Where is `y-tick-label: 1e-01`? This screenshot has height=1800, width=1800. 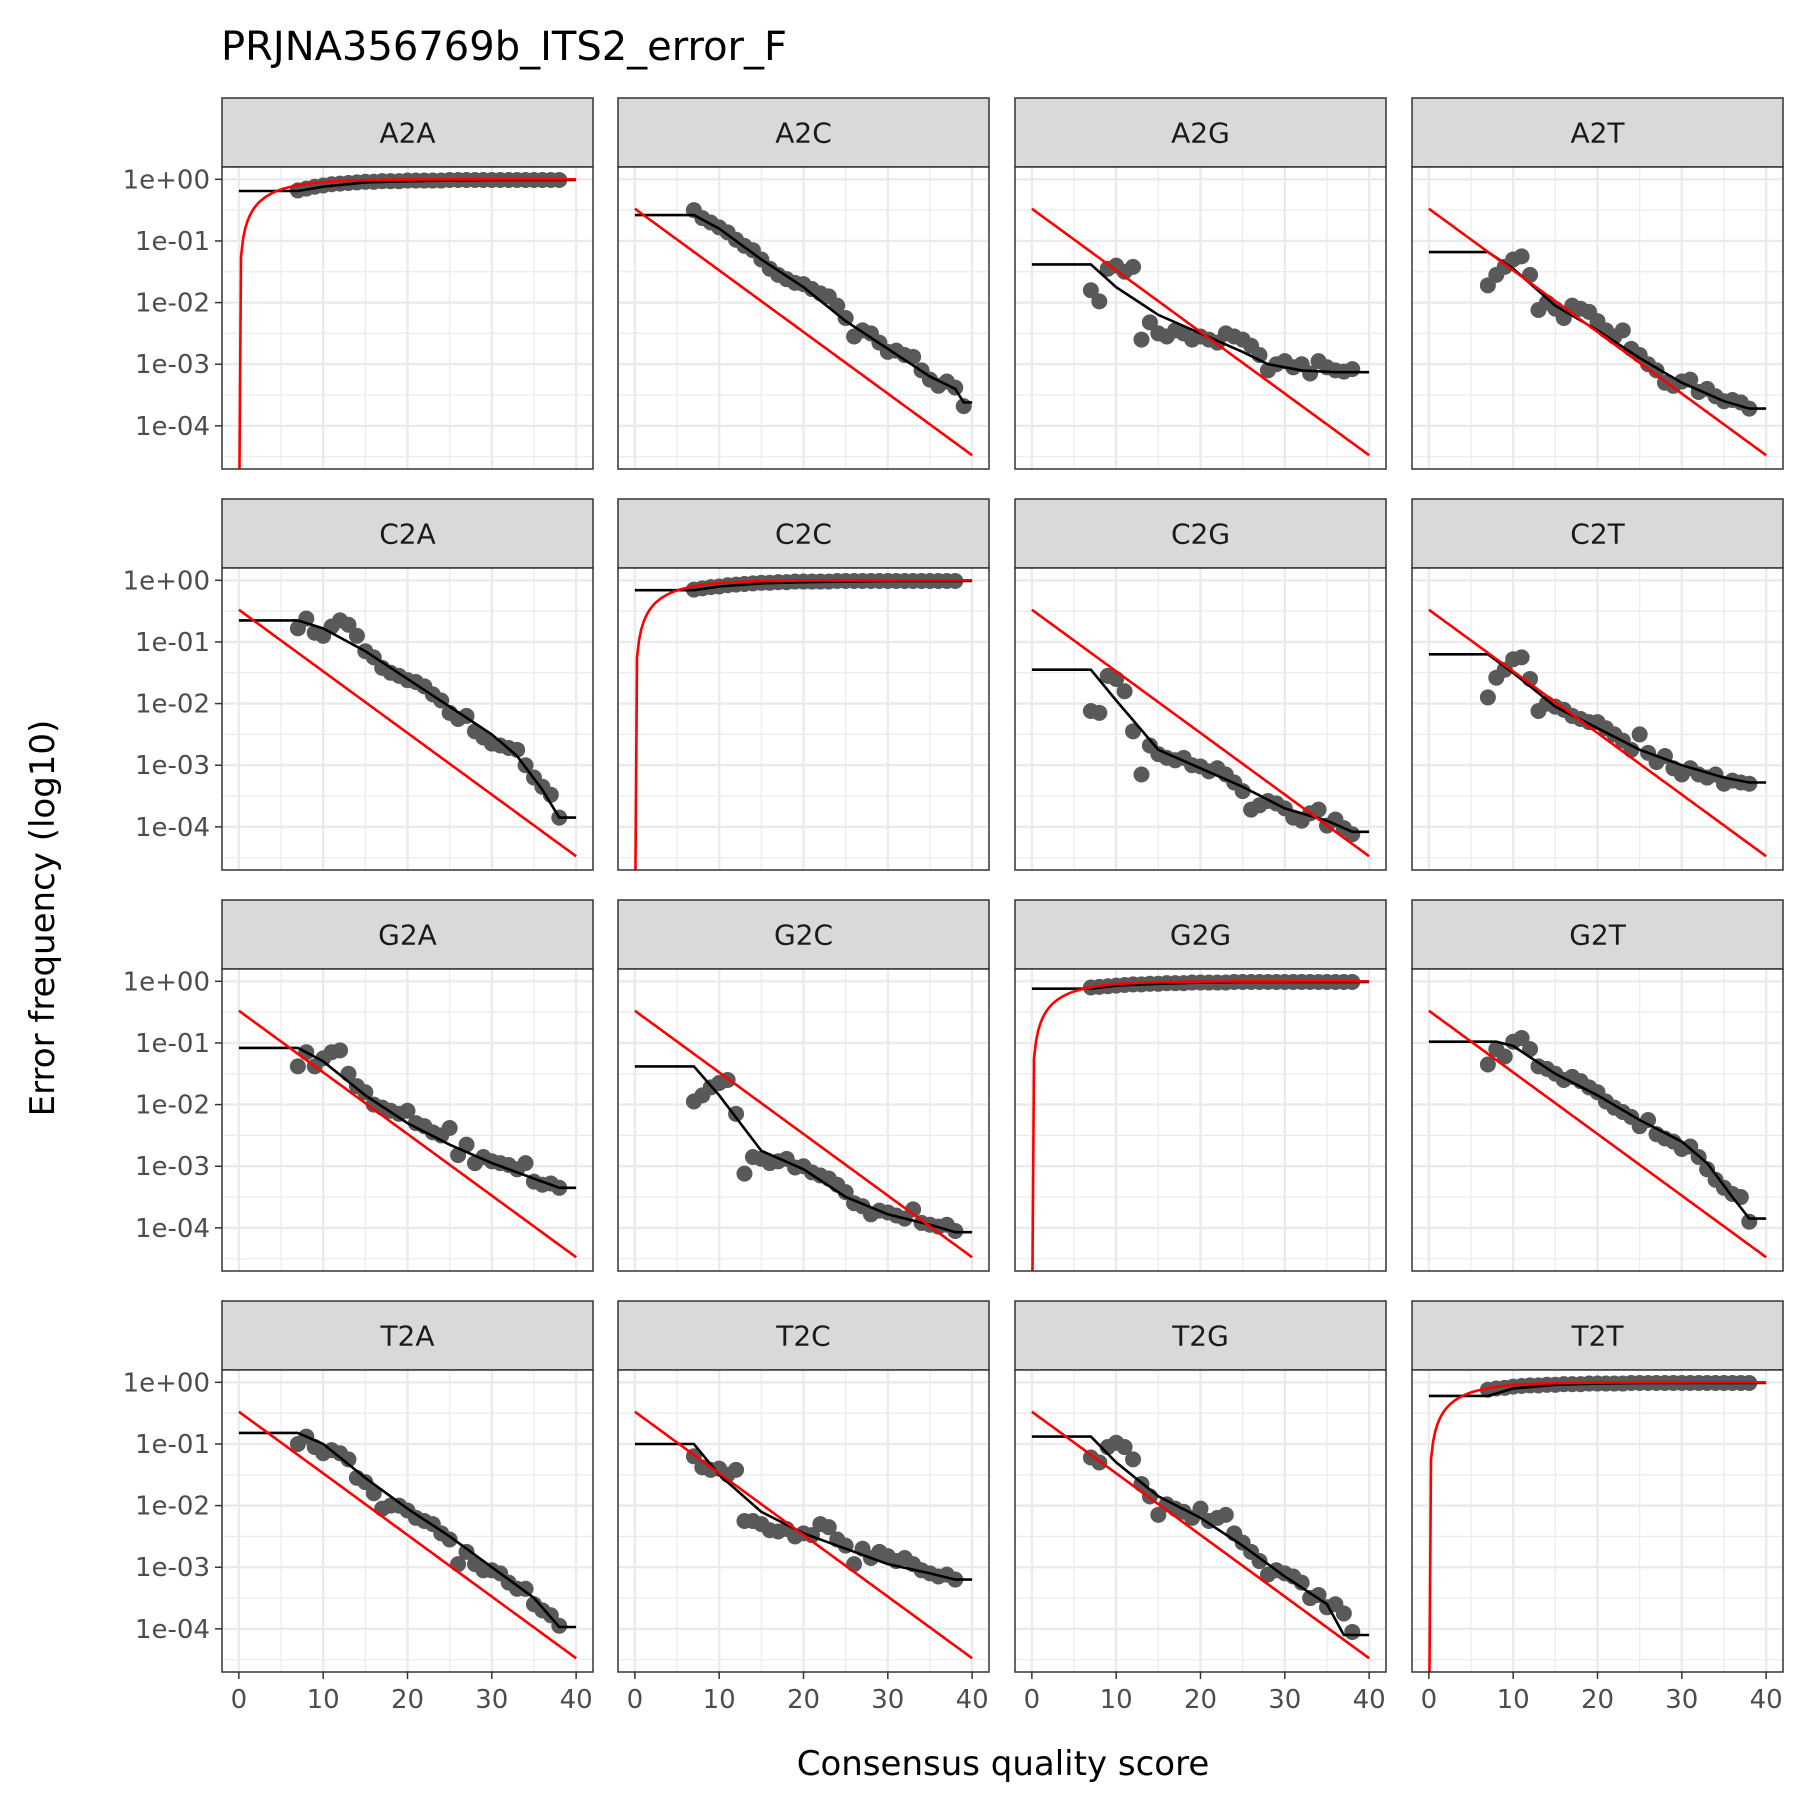
y-tick-label: 1e-01 is located at coordinates (172, 1044).